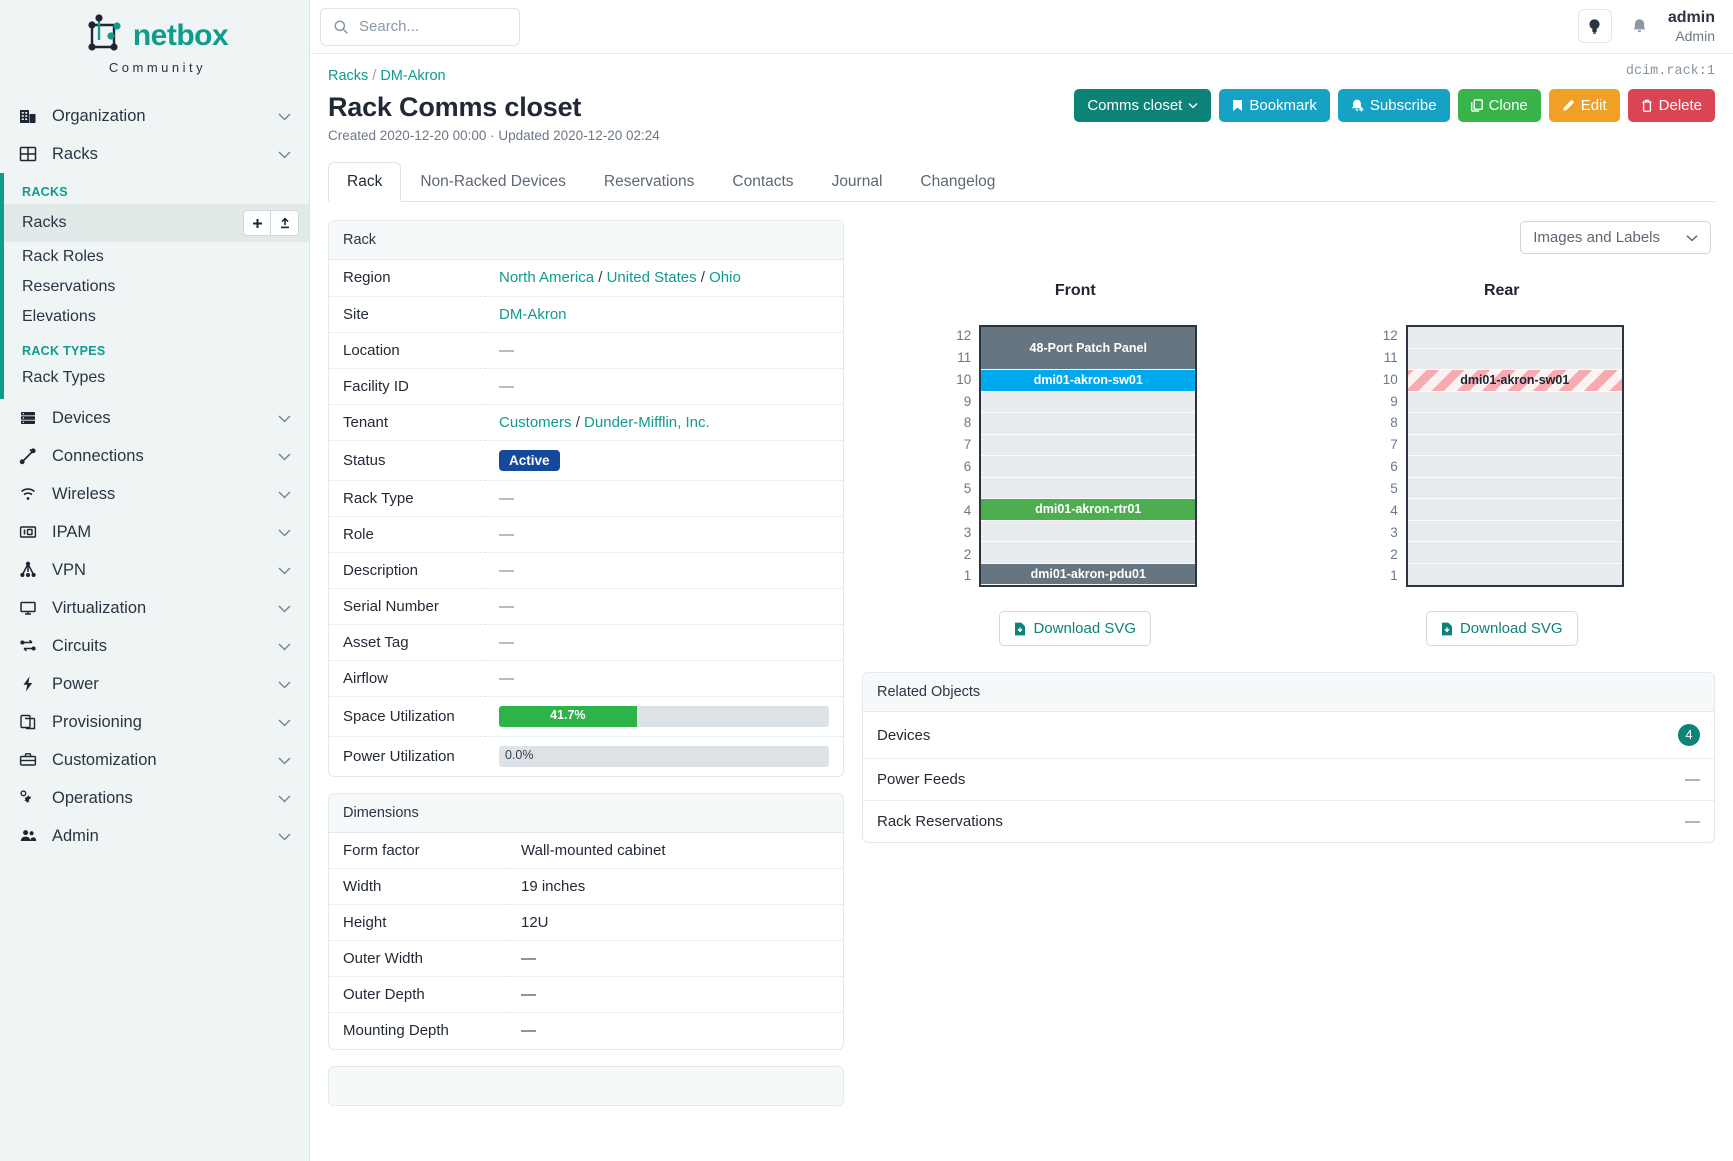 The width and height of the screenshot is (1733, 1161). What do you see at coordinates (649, 181) in the screenshot?
I see `tab-reservations: Reservations` at bounding box center [649, 181].